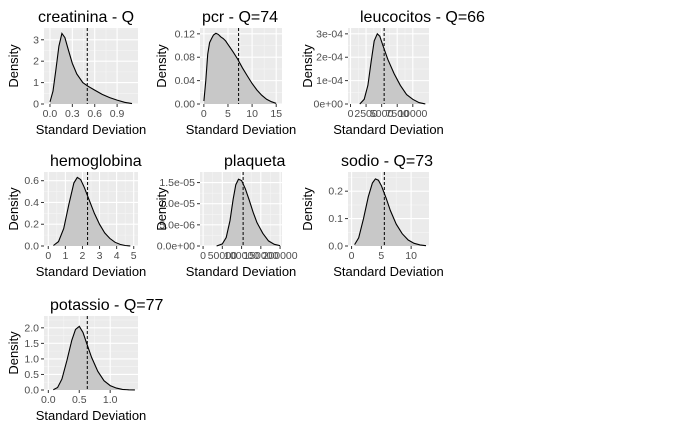  Describe the element at coordinates (329, 105) in the screenshot. I see `y-tick-label: 0e+00` at that location.